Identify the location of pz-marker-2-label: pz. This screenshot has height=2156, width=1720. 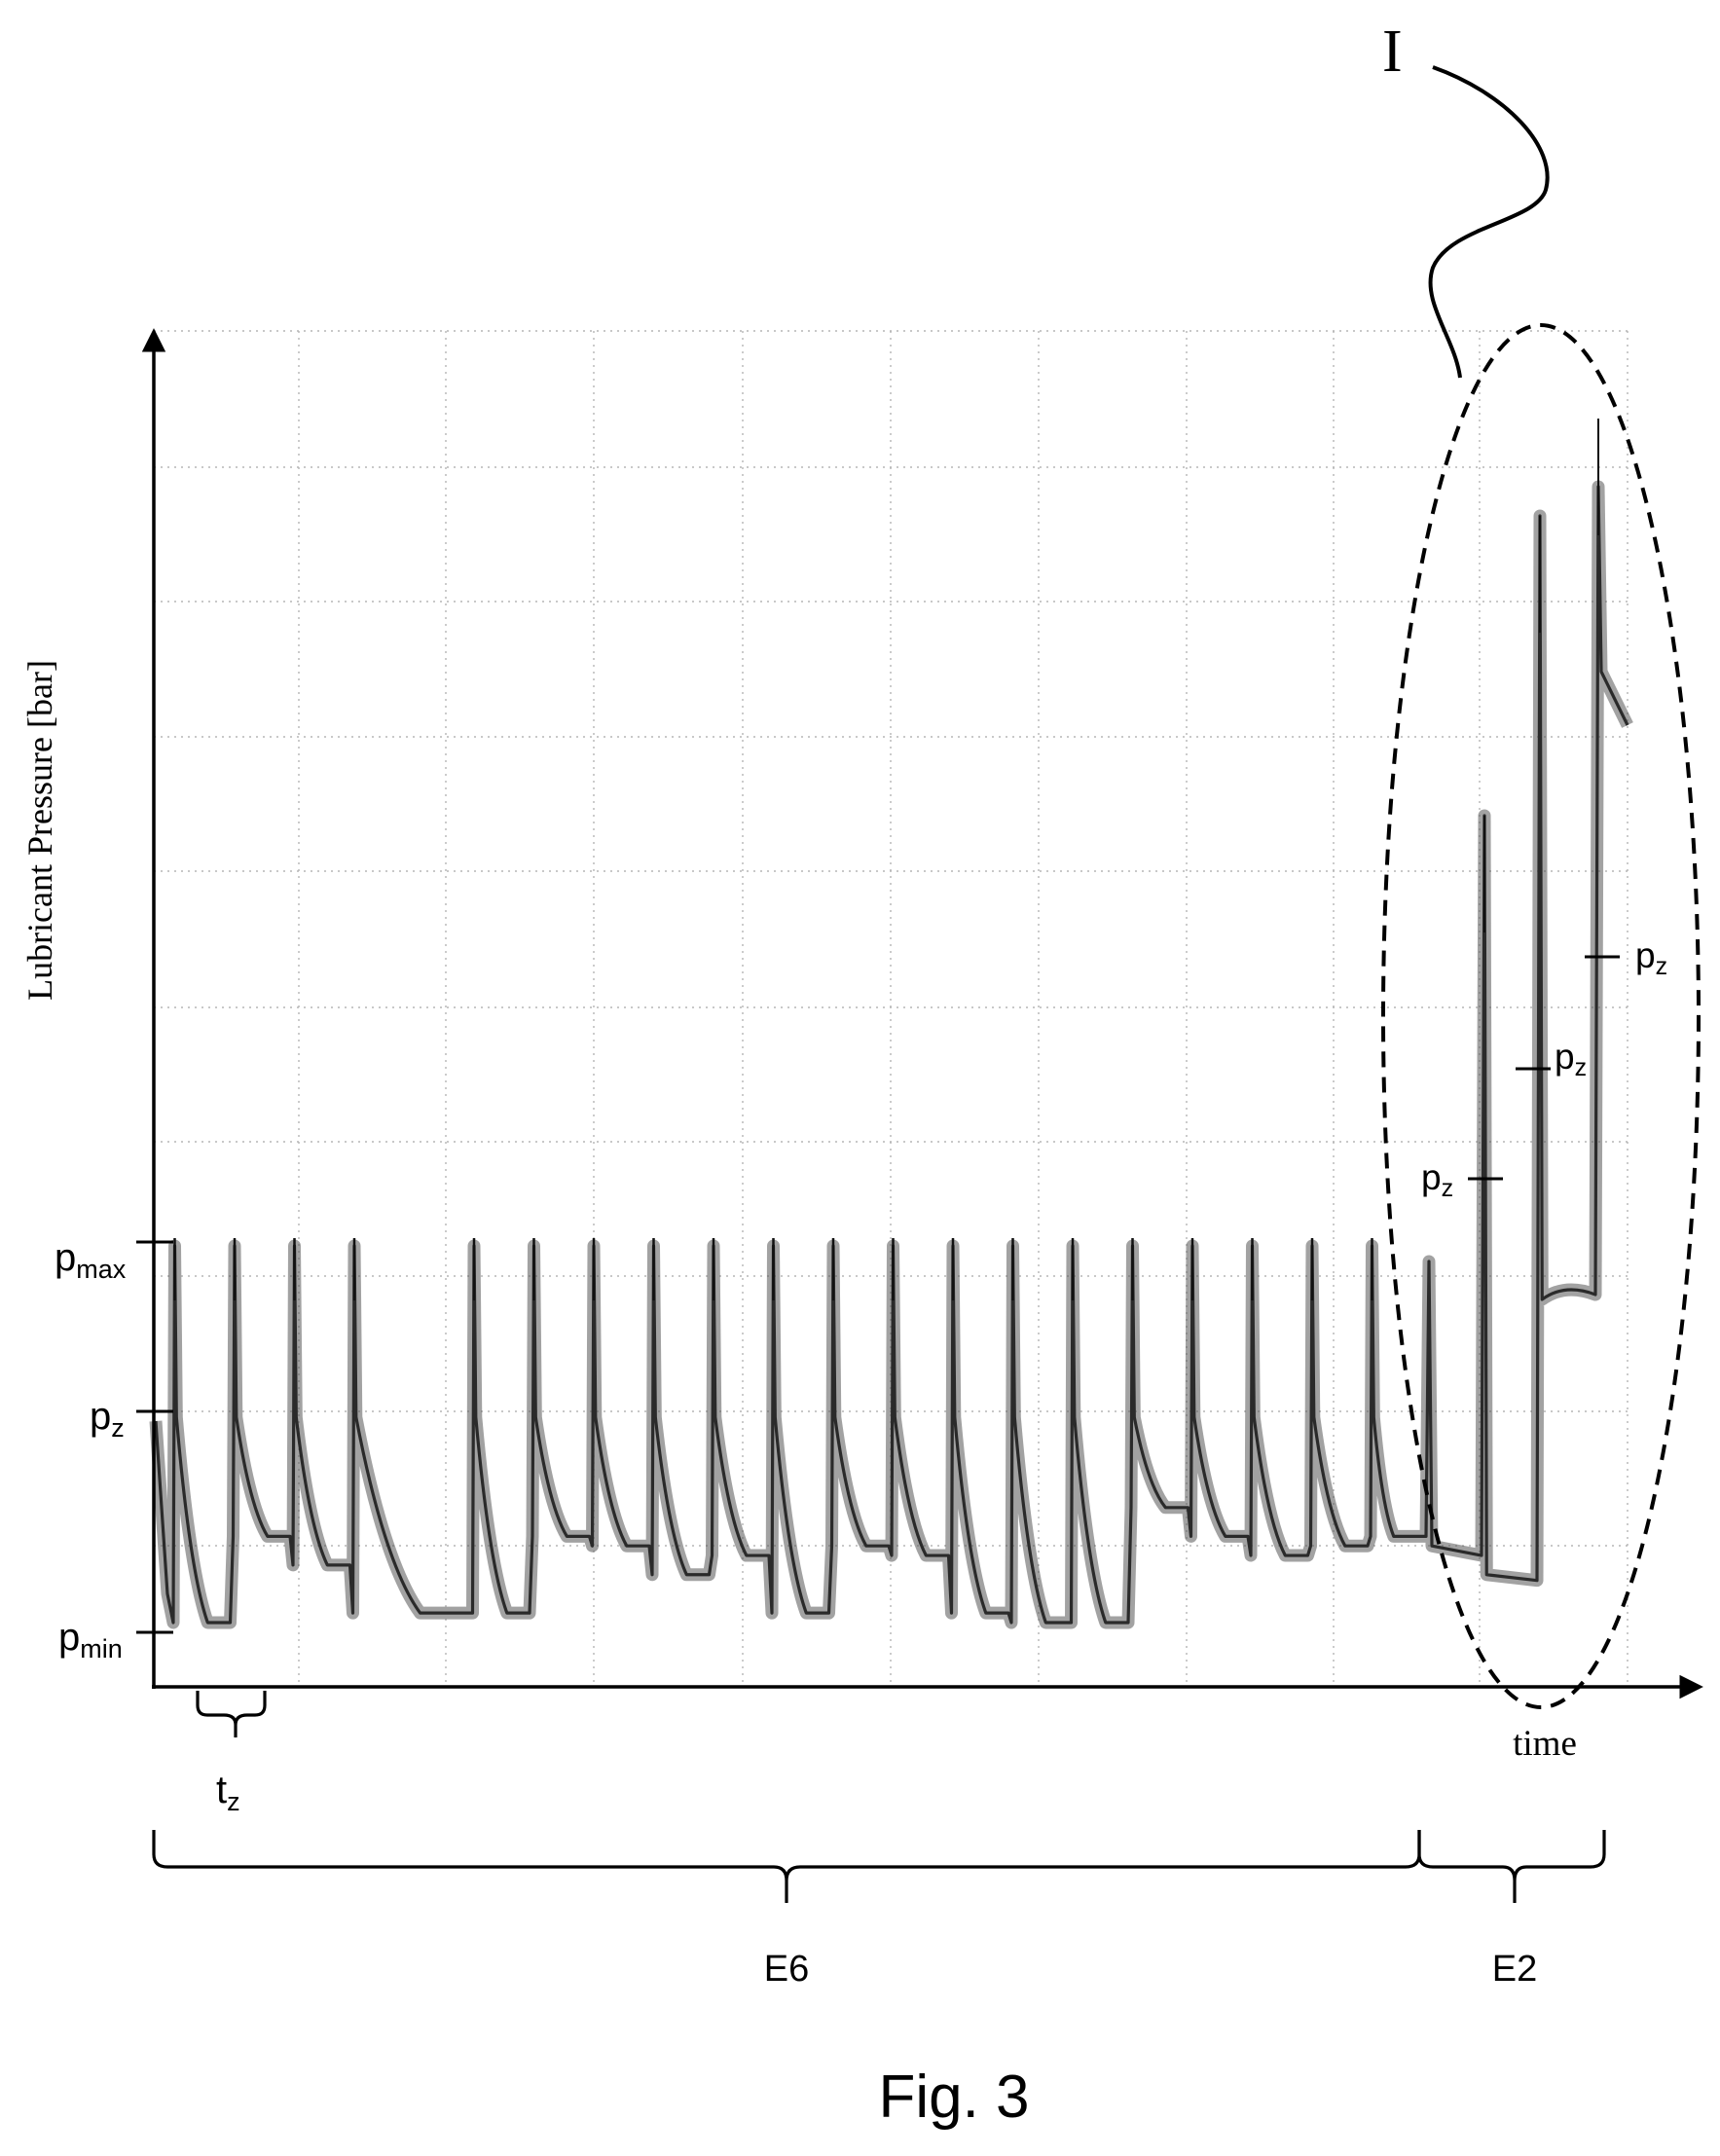
(1571, 1059).